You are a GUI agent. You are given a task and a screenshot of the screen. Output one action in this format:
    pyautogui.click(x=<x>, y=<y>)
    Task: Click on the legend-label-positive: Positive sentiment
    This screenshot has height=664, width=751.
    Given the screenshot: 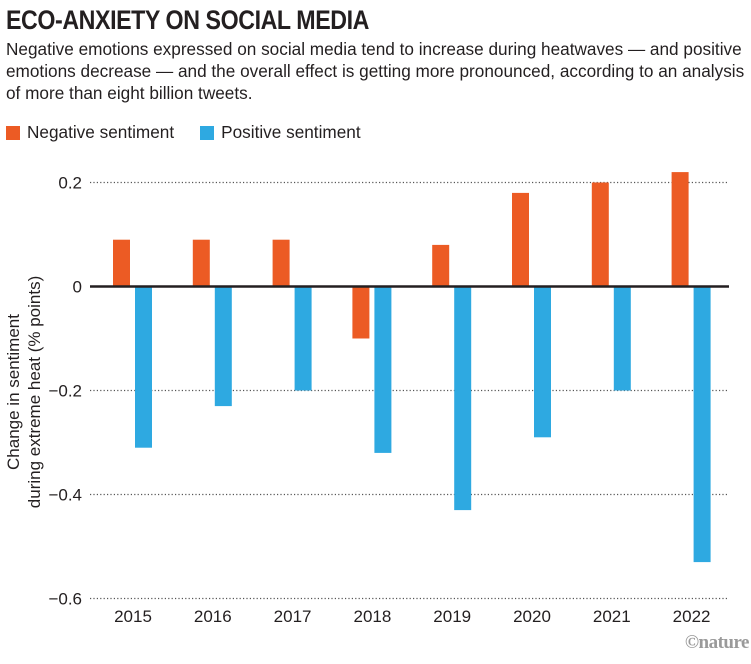 What is the action you would take?
    pyautogui.click(x=291, y=132)
    